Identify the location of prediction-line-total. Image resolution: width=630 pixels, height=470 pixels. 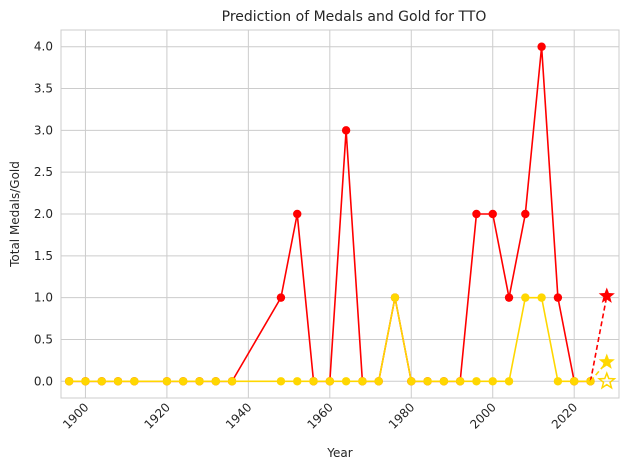
(598, 338).